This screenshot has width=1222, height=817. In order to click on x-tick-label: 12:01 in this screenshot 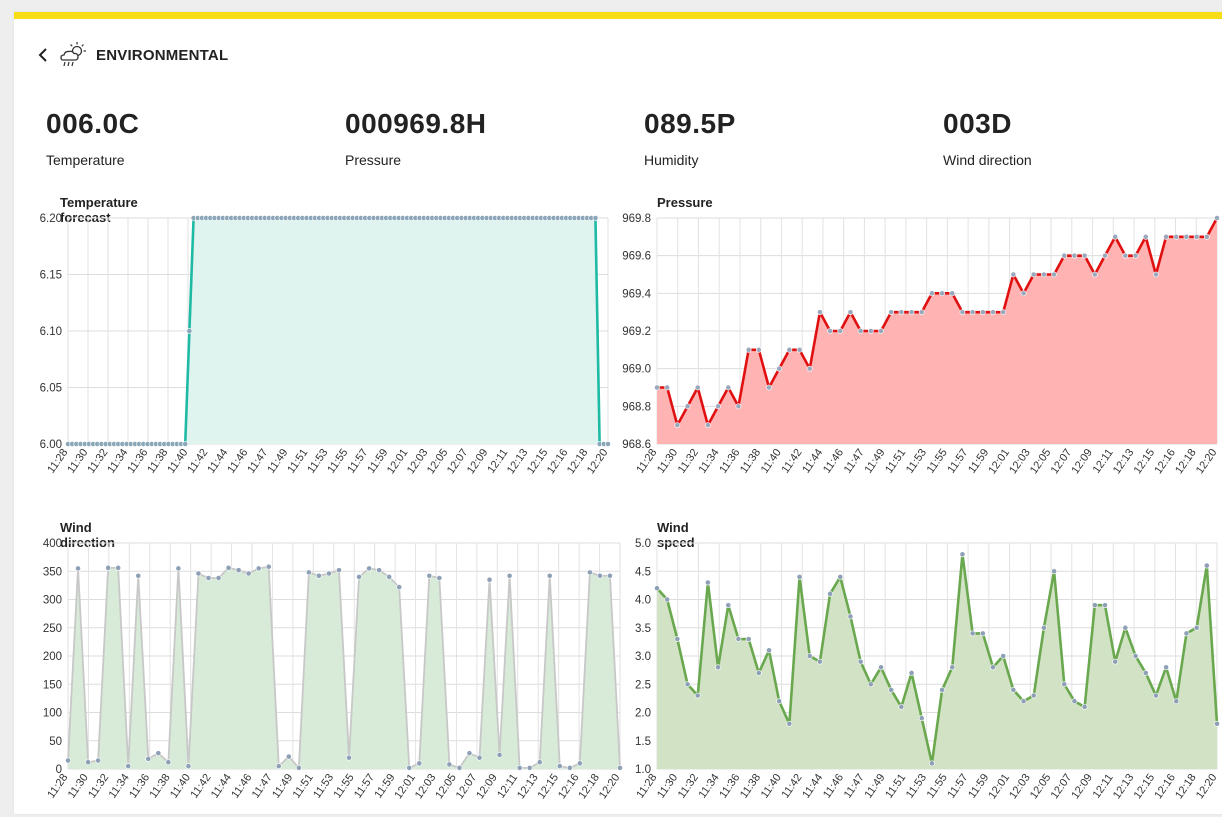, I will do `click(999, 461)`.